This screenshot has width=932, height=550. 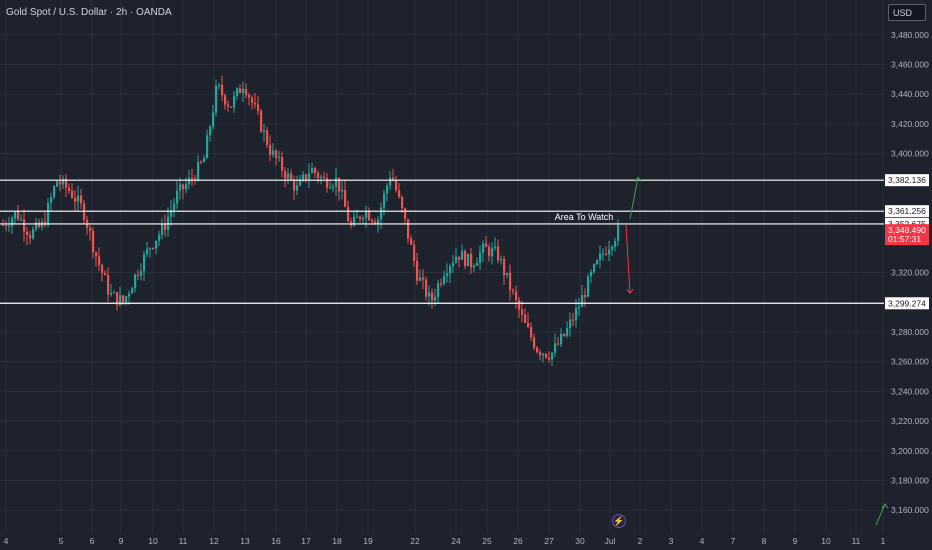 What do you see at coordinates (610, 541) in the screenshot?
I see `x-tick-label: Jul` at bounding box center [610, 541].